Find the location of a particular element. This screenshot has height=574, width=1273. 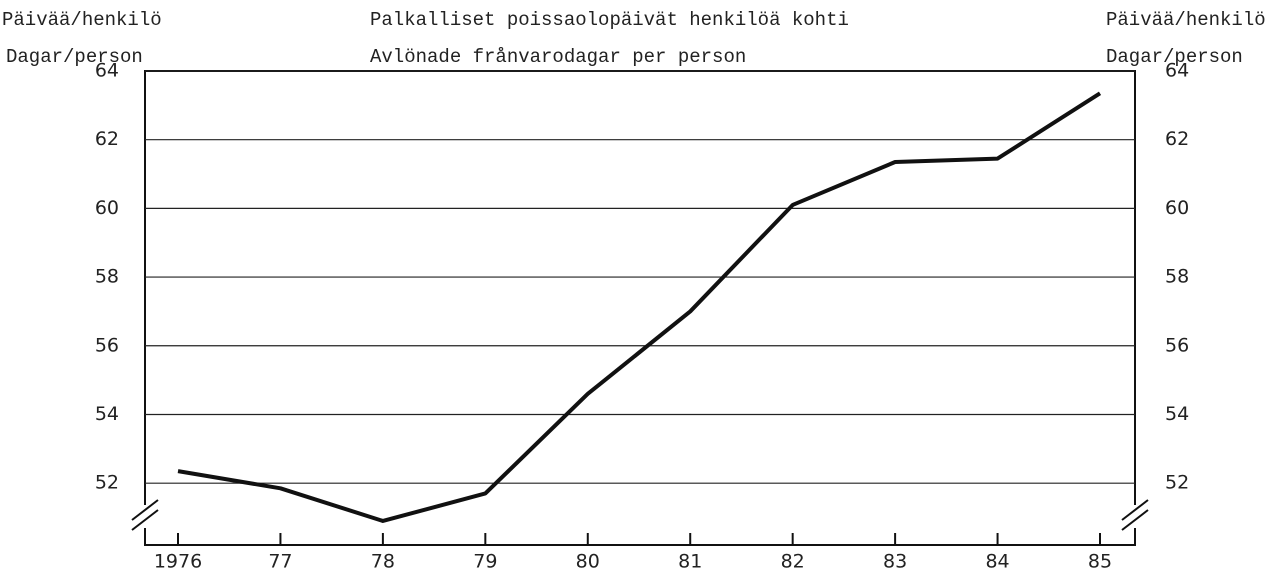

x-tick-label: 81 is located at coordinates (690, 562).